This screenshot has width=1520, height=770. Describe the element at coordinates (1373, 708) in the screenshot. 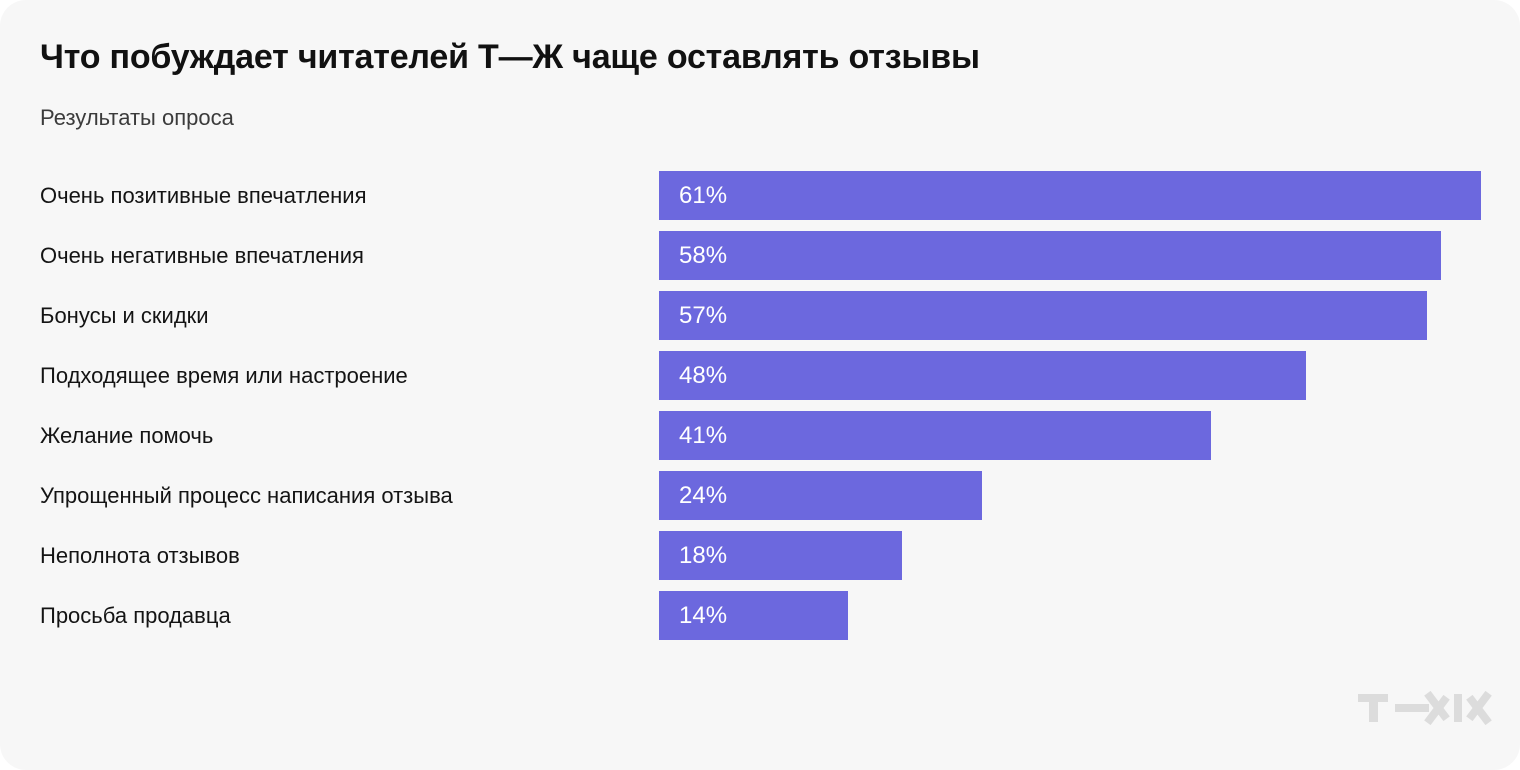

I see `logo-letter-t-icon` at that location.